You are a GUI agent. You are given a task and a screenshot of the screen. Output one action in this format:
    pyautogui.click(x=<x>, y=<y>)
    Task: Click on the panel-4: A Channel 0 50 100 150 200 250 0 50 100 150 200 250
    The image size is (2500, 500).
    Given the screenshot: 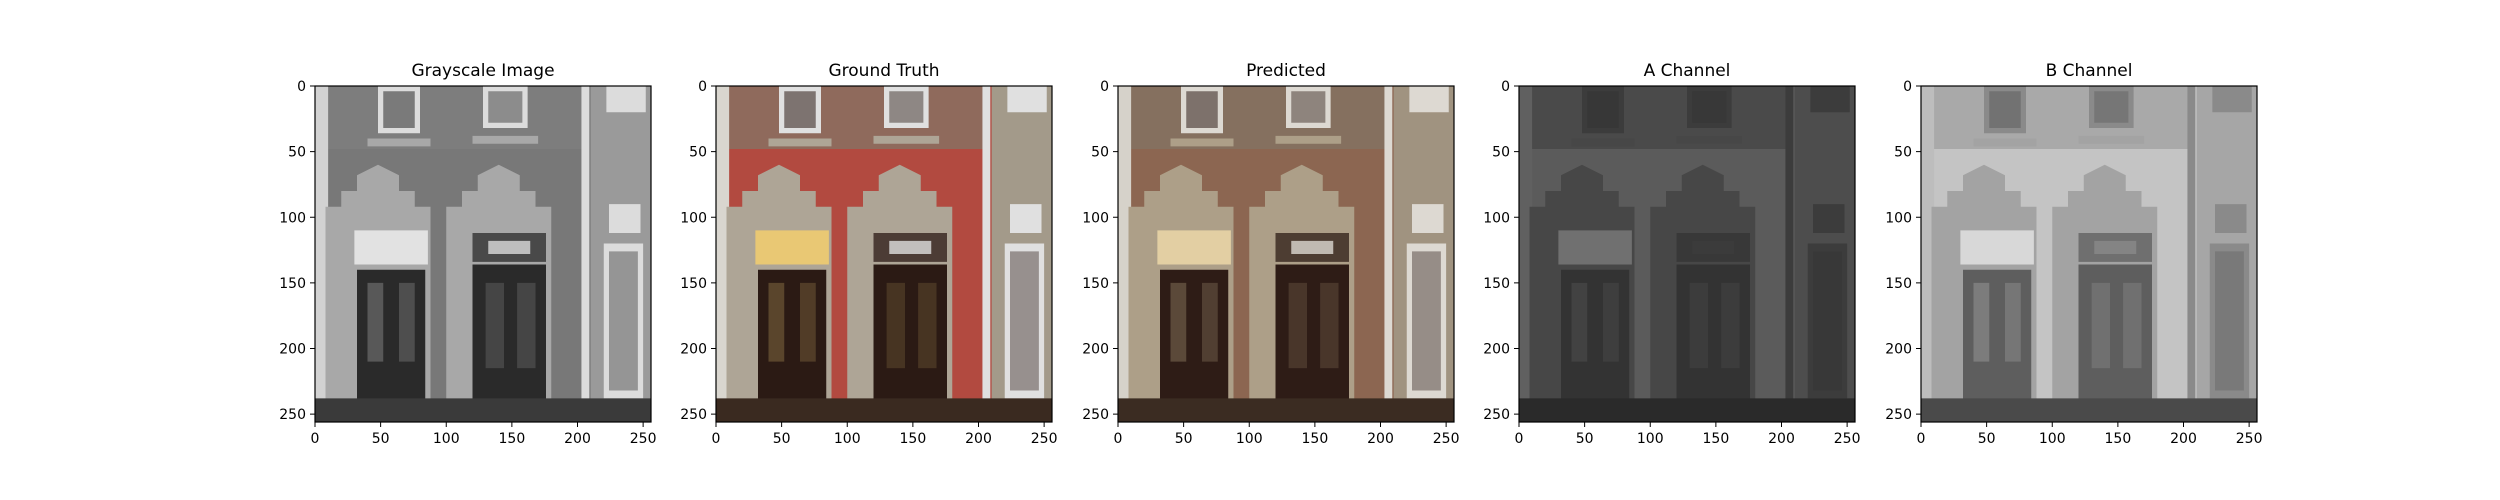 What is the action you would take?
    pyautogui.click(x=1671, y=254)
    